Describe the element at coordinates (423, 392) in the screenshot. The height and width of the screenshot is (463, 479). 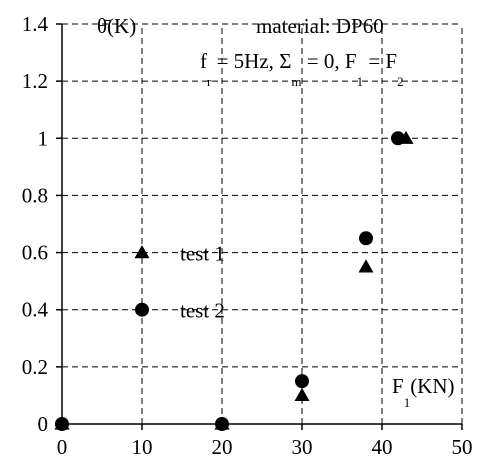
I see `x-axis-label: F1(KN)` at that location.